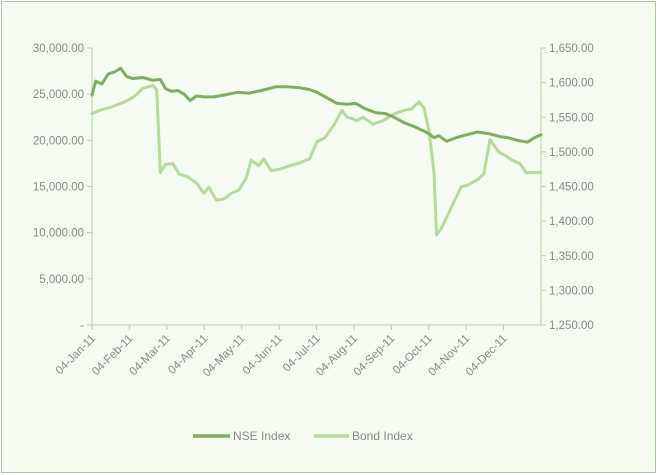 This screenshot has width=658, height=475. I want to click on left-y-tick-label: 25,000.00, so click(58, 95).